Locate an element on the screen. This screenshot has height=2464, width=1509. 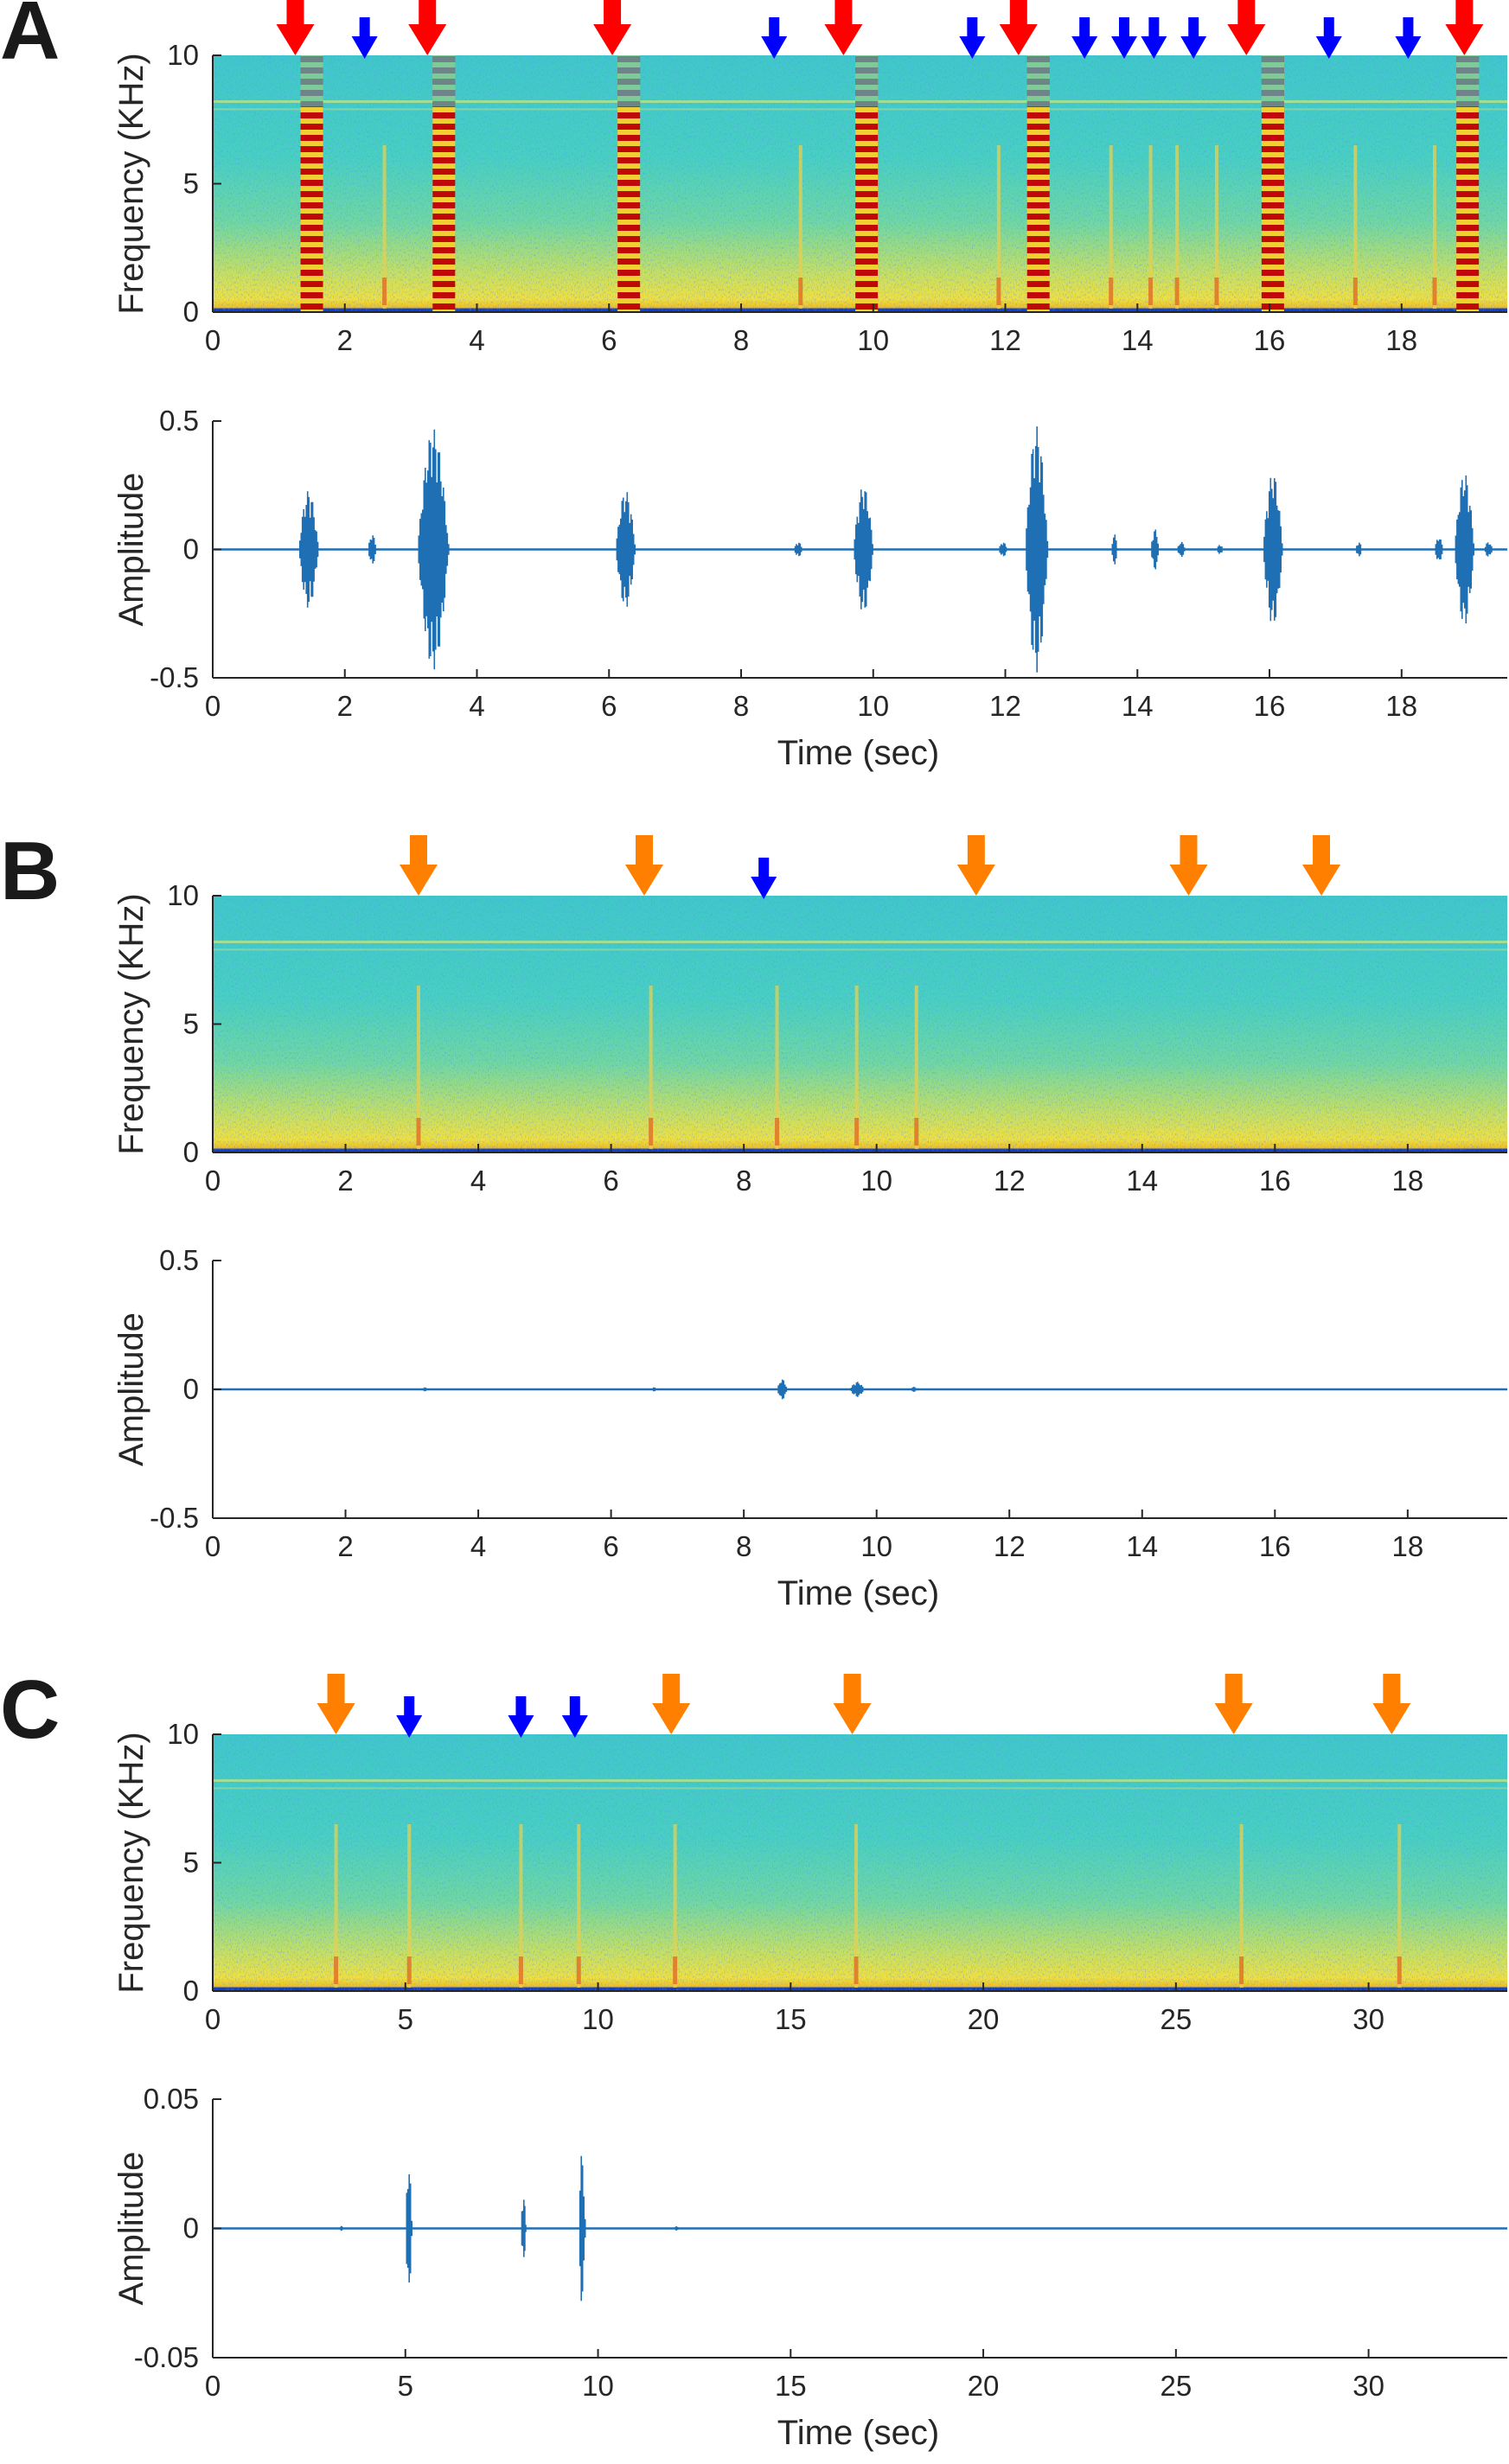
y-tick-label: 0.05 is located at coordinates (171, 2099).